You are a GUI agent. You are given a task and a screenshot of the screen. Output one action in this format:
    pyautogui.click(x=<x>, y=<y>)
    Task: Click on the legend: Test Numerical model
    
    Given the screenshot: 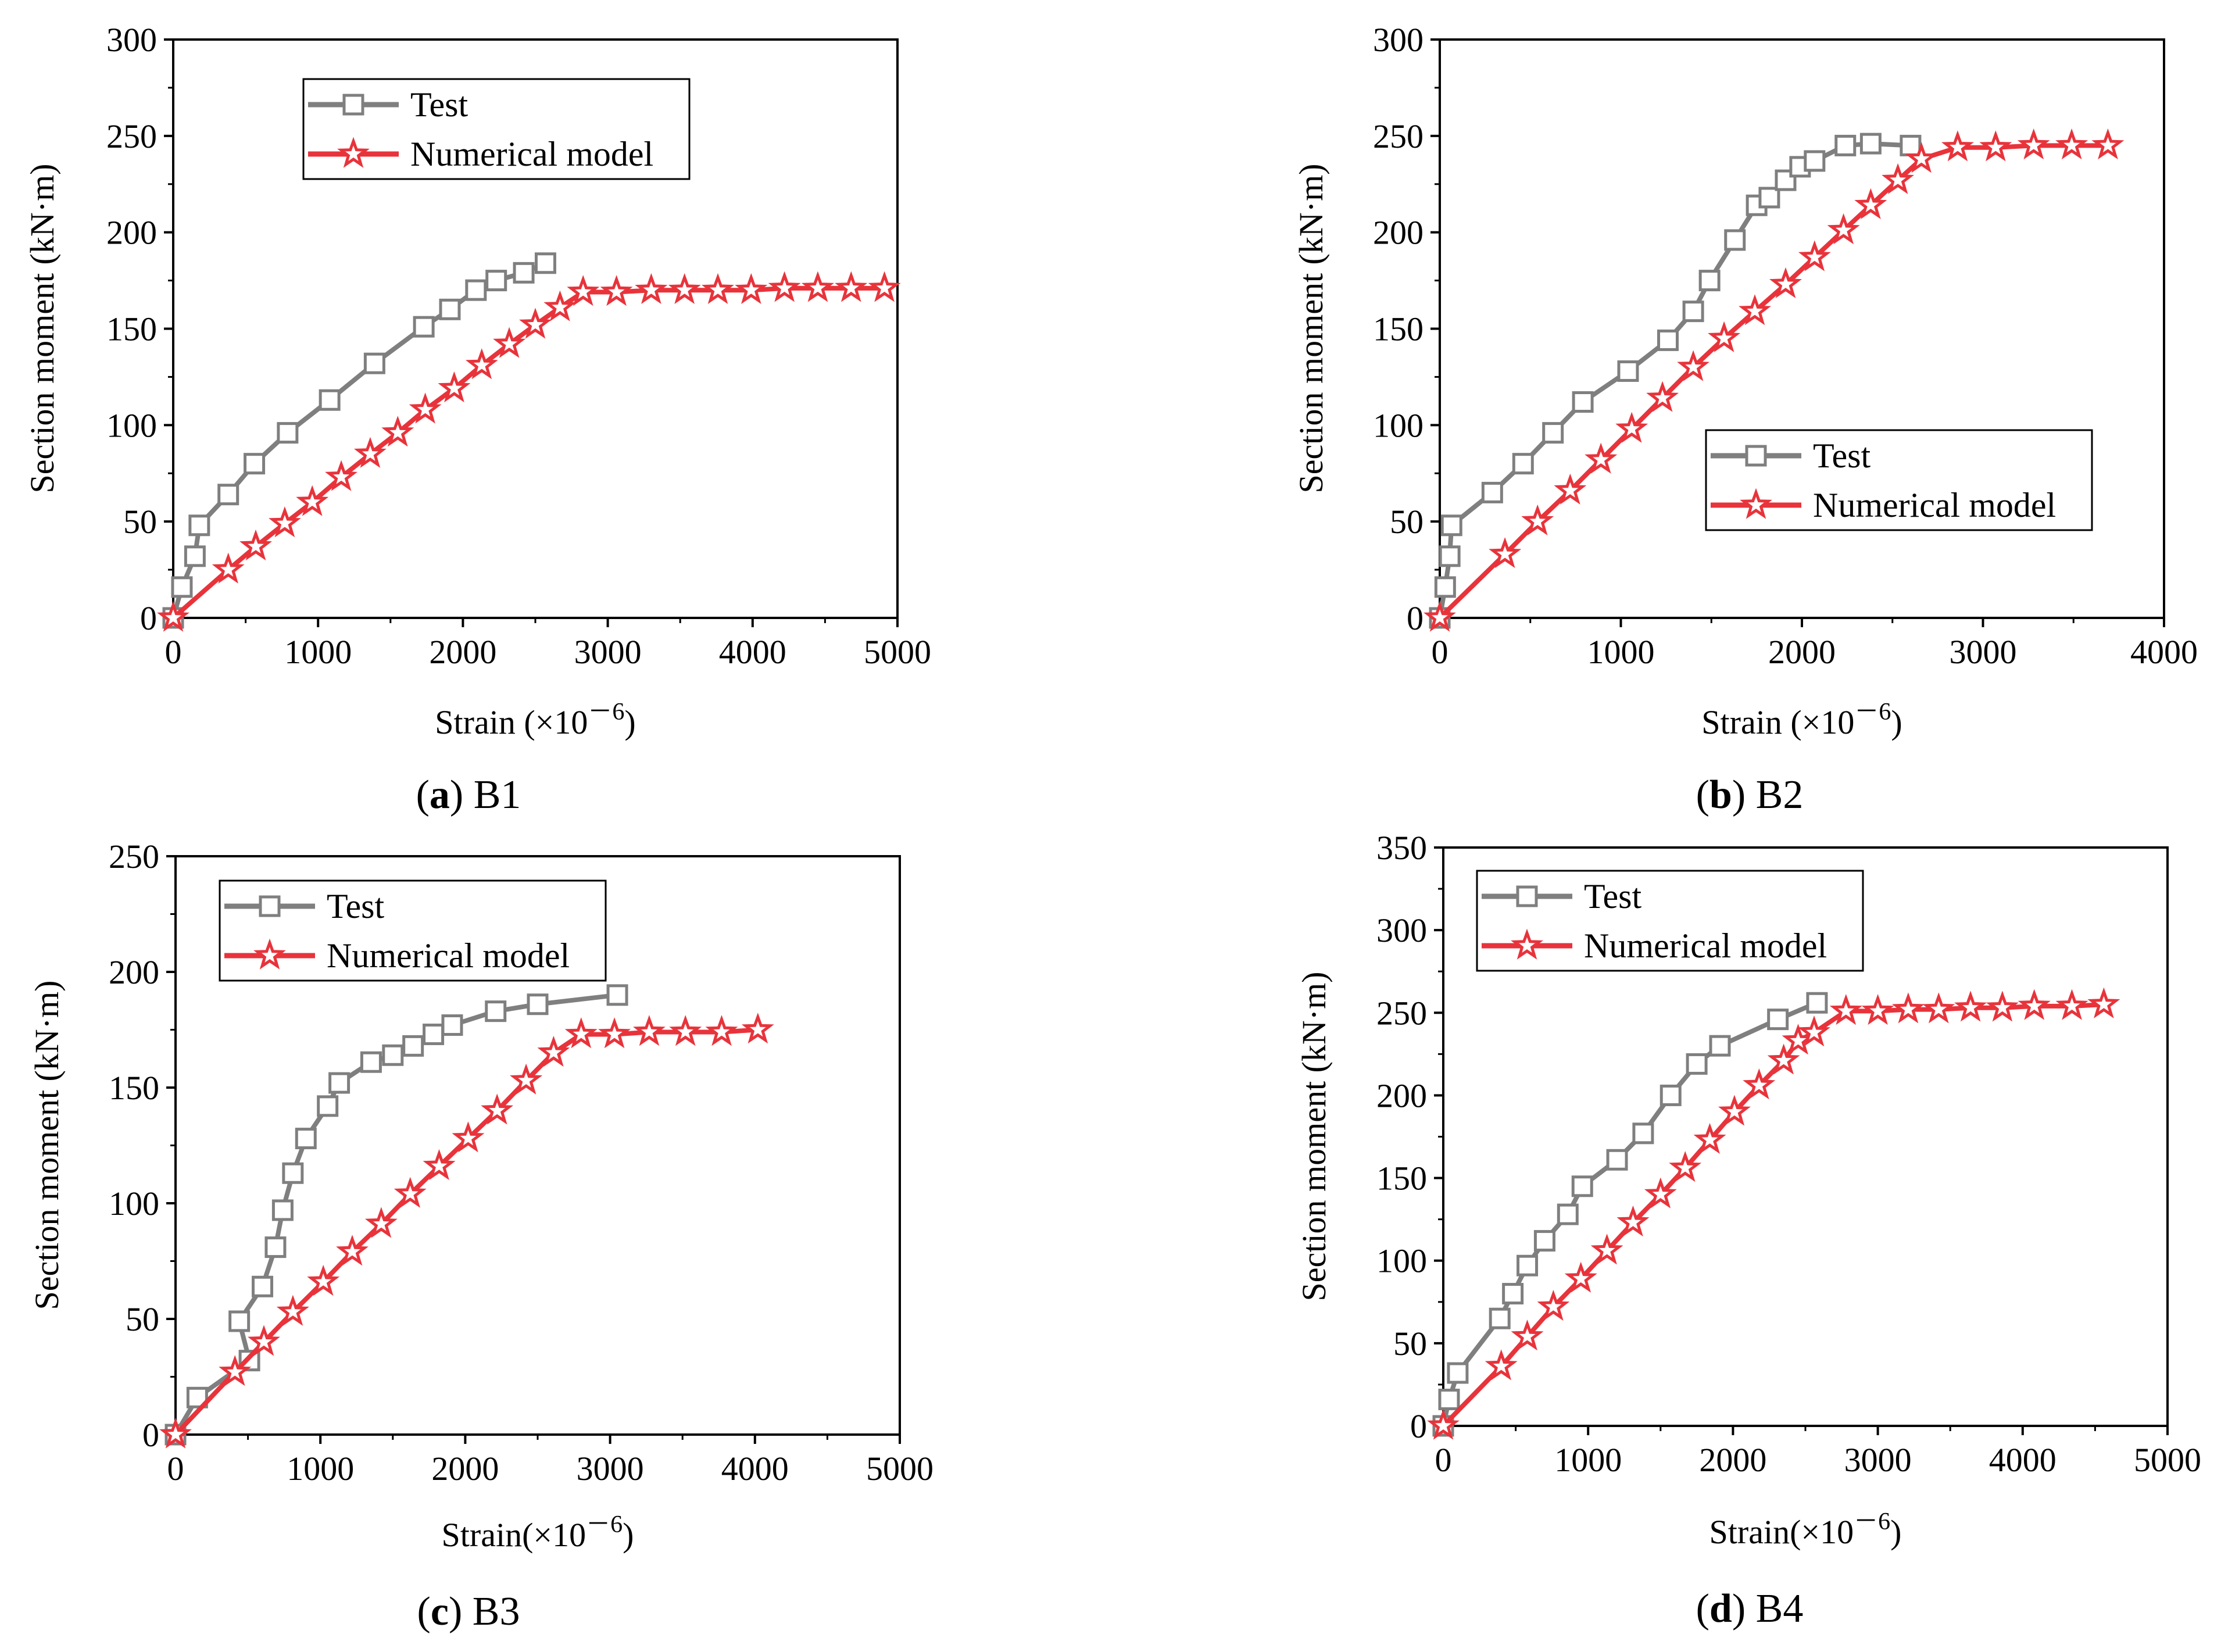 What is the action you would take?
    pyautogui.click(x=1899, y=480)
    